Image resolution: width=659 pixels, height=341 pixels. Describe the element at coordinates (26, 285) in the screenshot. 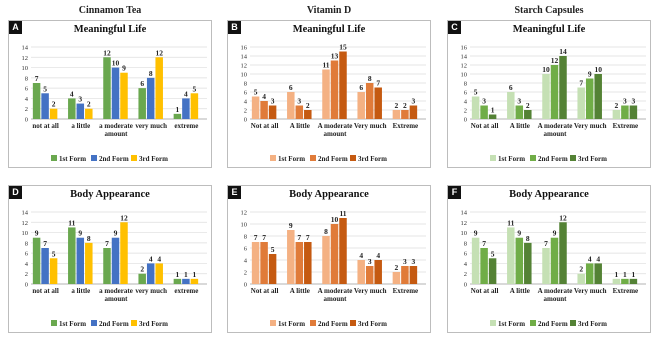

I see `y-tick-label: 0` at that location.